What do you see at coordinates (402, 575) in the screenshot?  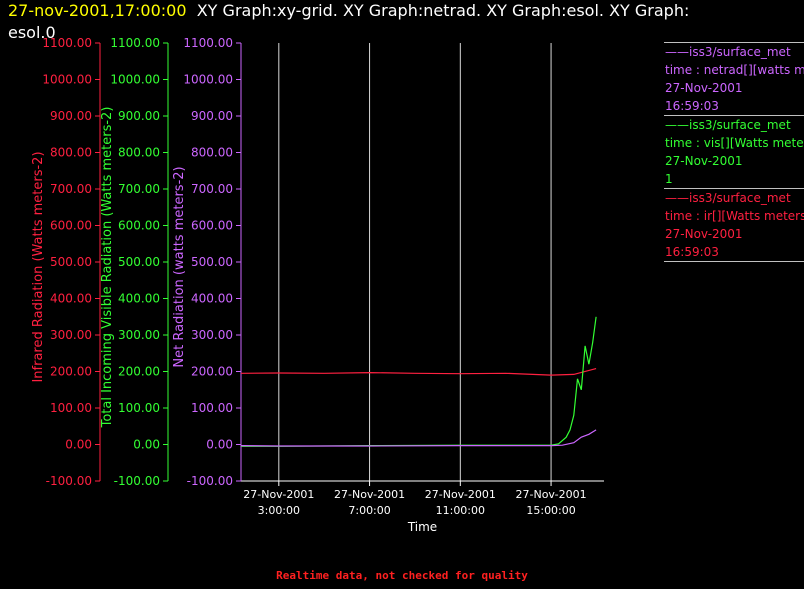 I see `footer-note: Realtime data, not checked for quality` at bounding box center [402, 575].